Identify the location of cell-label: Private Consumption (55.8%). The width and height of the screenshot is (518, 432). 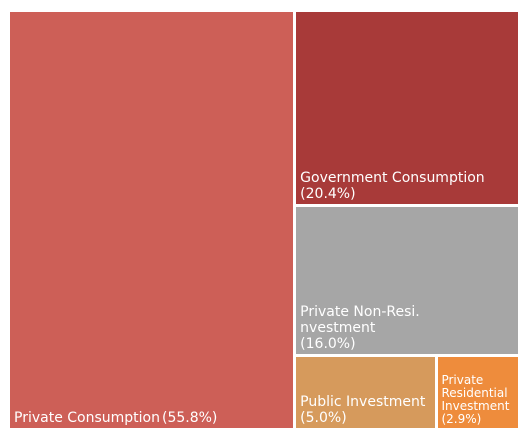
(153, 418).